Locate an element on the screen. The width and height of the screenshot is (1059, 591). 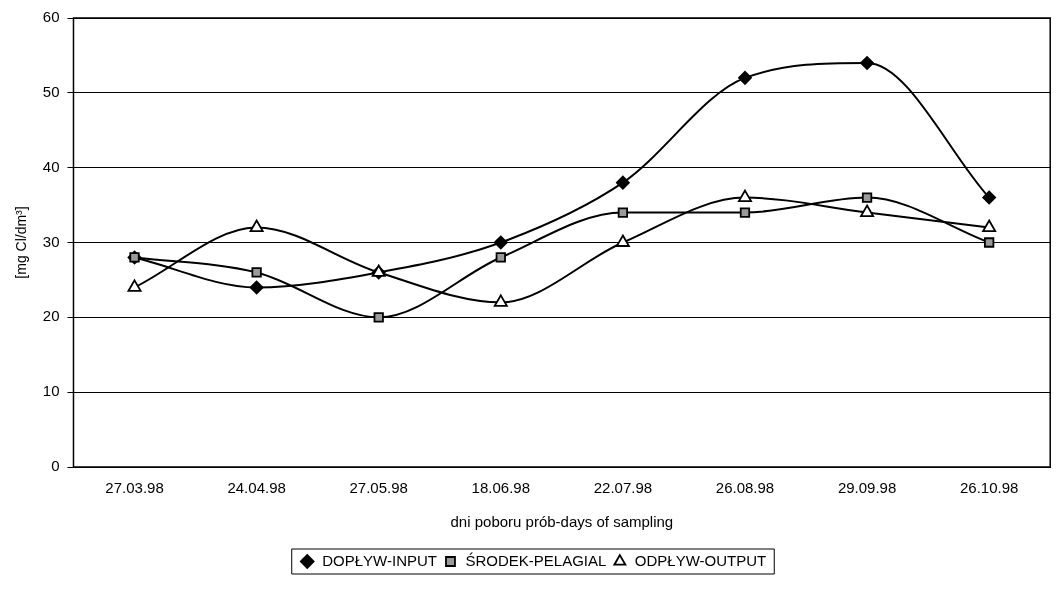
legend-label: ŚRODEK-PELAGIAL is located at coordinates (536, 560).